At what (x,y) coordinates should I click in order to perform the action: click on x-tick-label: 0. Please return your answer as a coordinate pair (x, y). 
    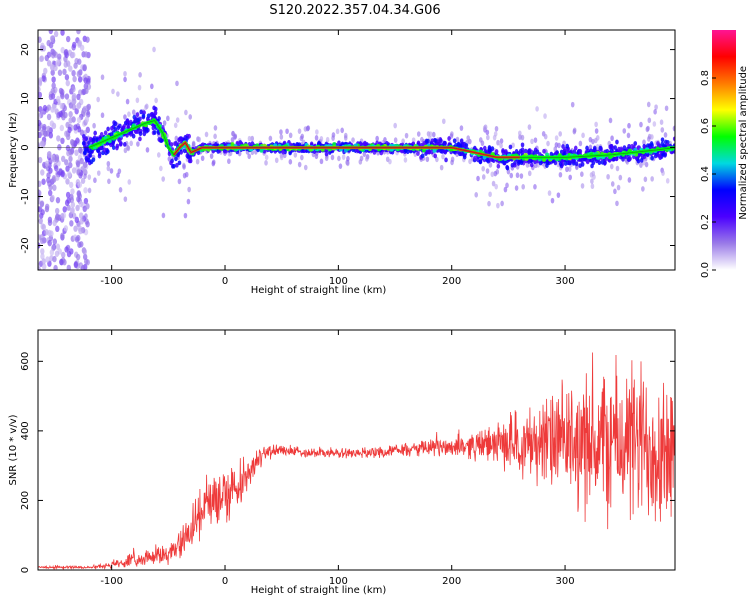
    Looking at the image, I should click on (225, 581).